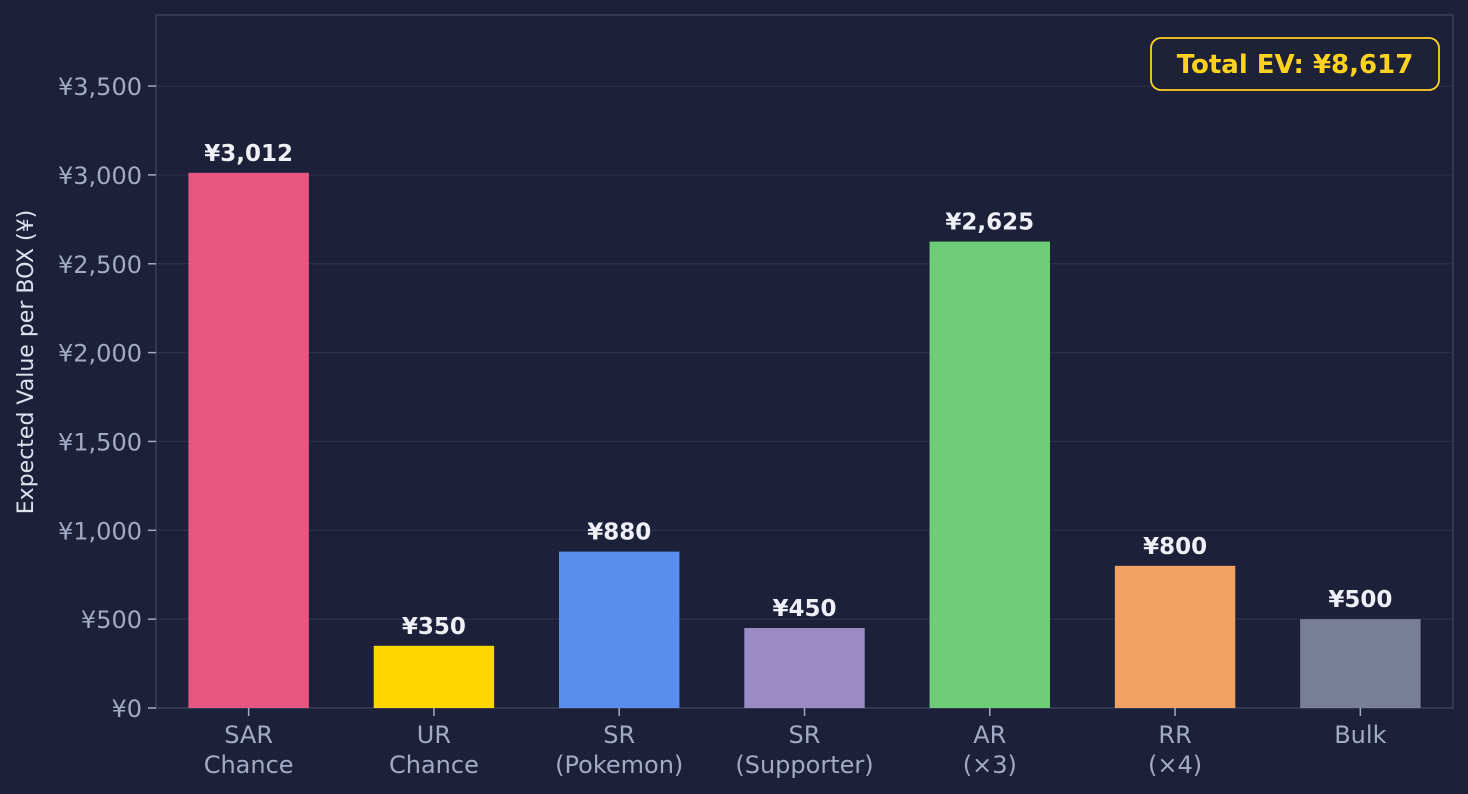  What do you see at coordinates (804, 750) in the screenshot?
I see `x-tick-label: SR (Supporter)` at bounding box center [804, 750].